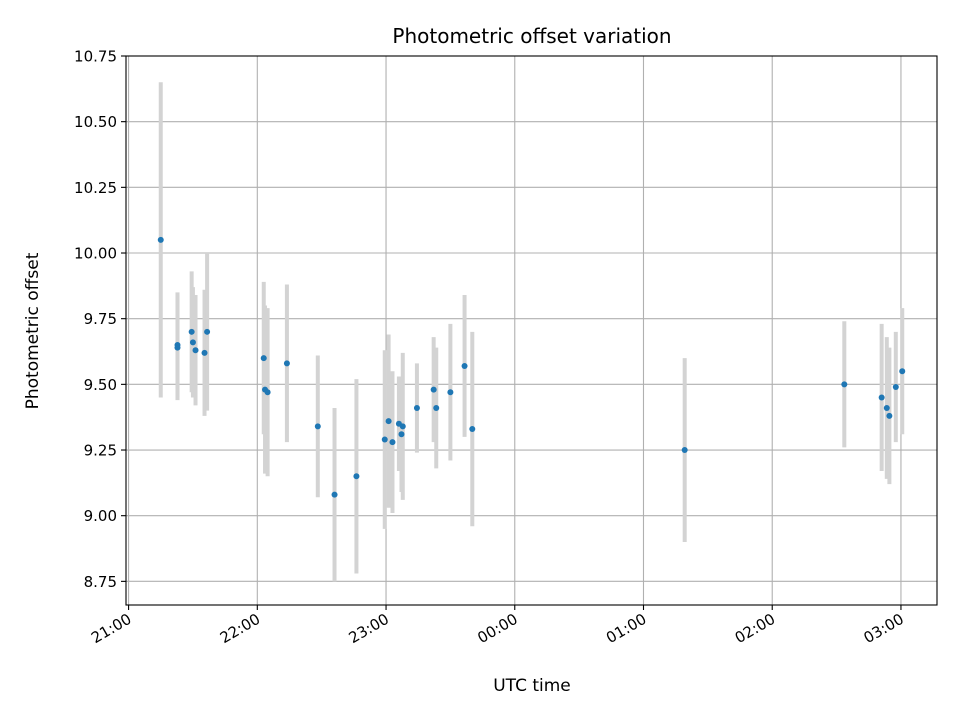 The image size is (960, 720). Describe the element at coordinates (95, 122) in the screenshot. I see `y-tick-label: 10.50` at that location.